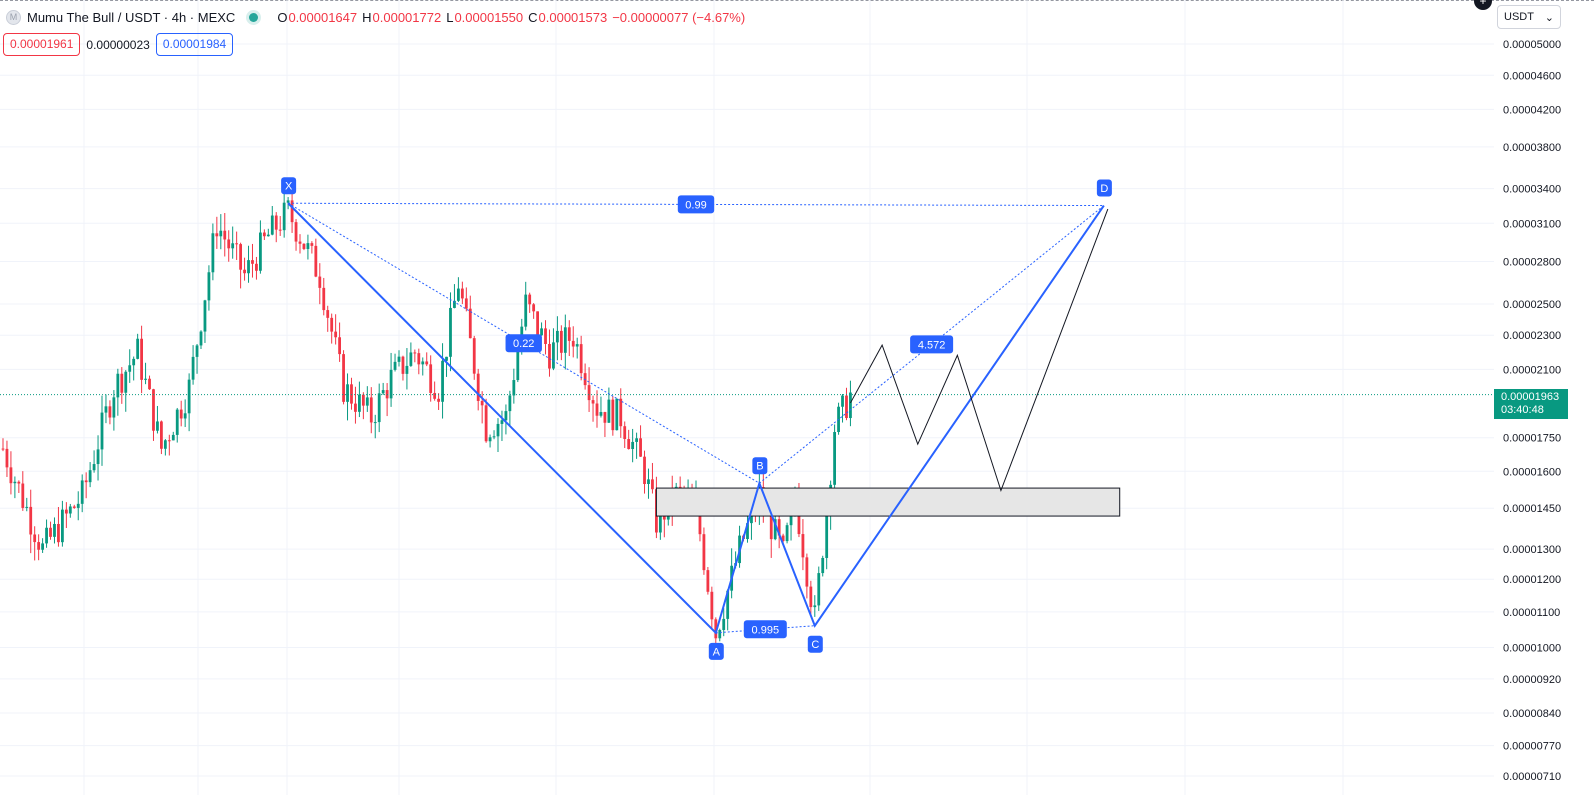 Image resolution: width=1594 pixels, height=795 pixels. Describe the element at coordinates (888, 502) in the screenshot. I see `support-zone-rect` at that location.